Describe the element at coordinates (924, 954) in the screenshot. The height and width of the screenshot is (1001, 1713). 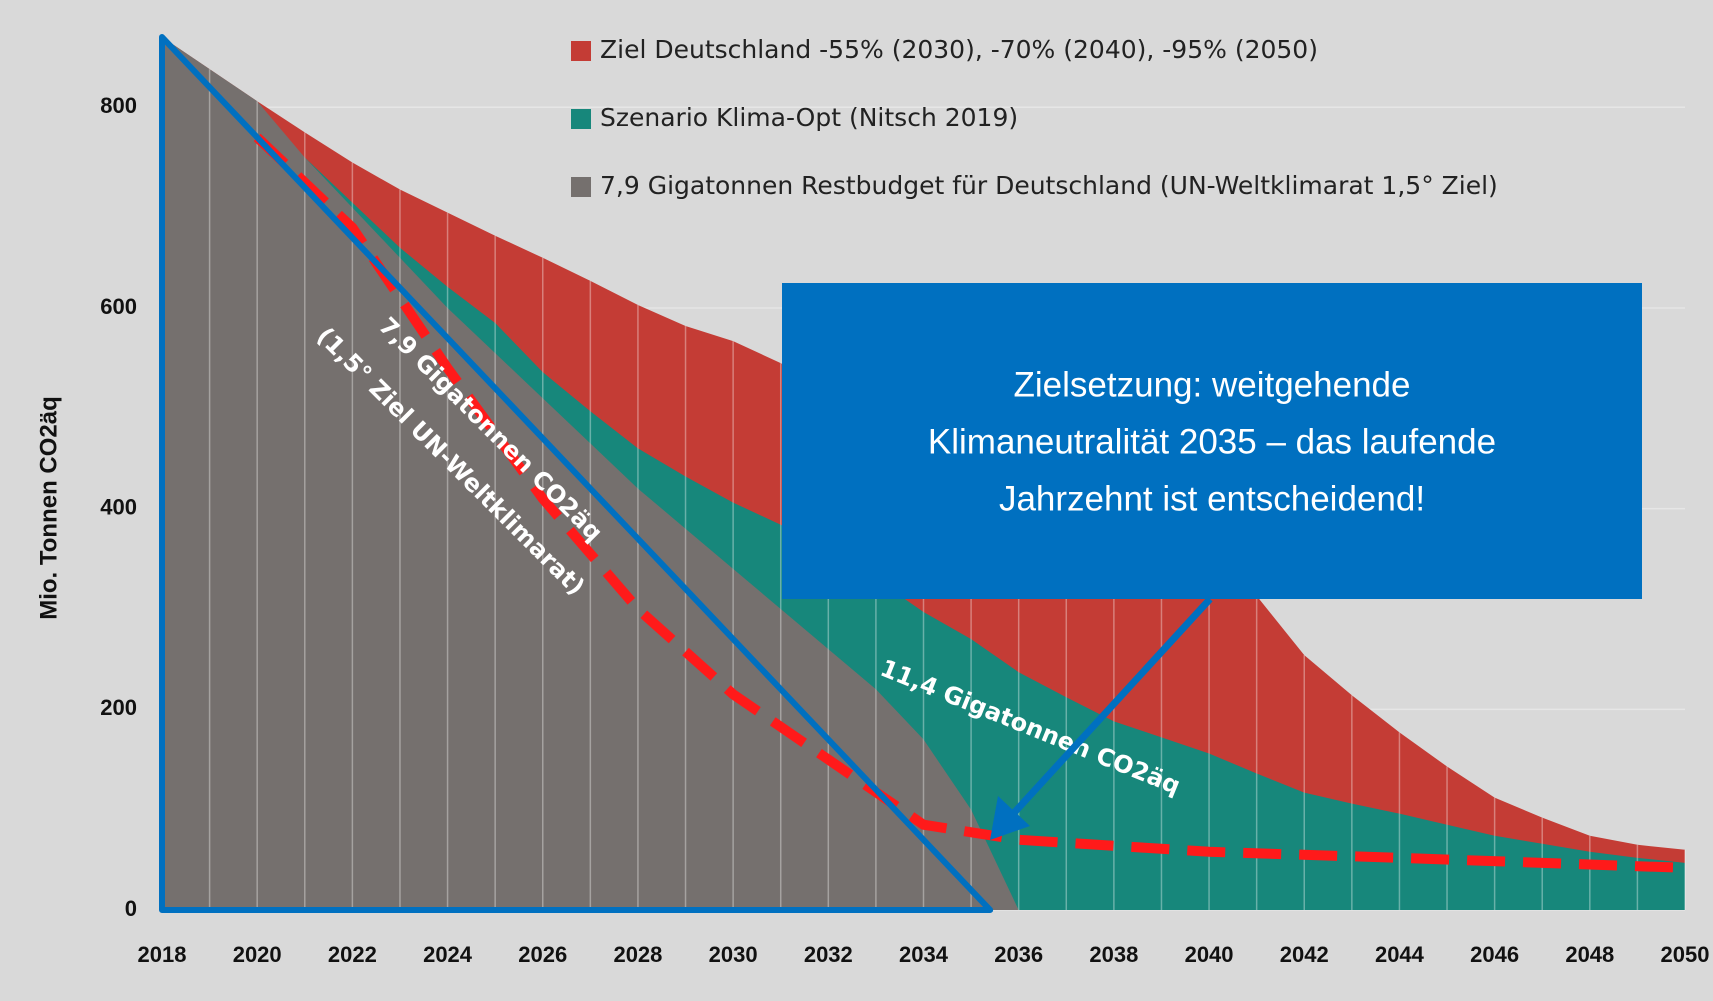
I see `x-tick-label: 2034` at that location.